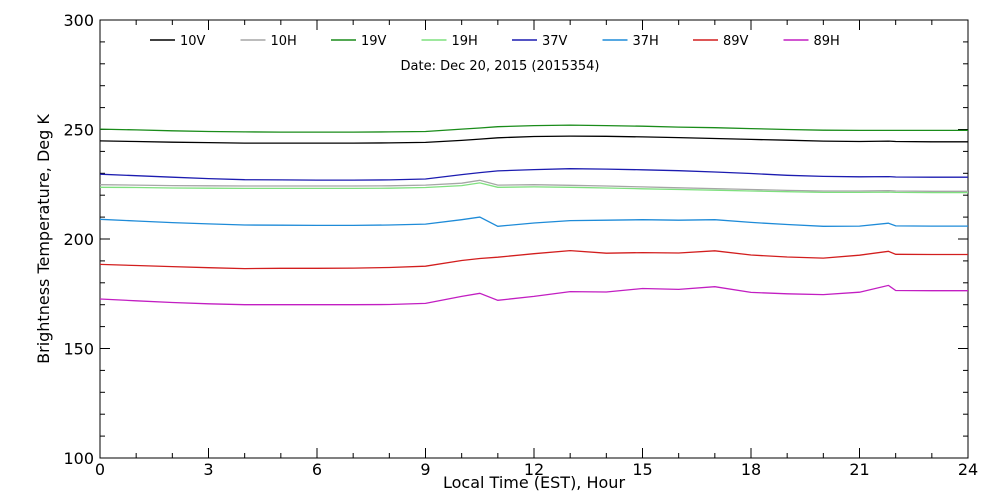 Image resolution: width=1000 pixels, height=500 pixels. Describe the element at coordinates (534, 469) in the screenshot. I see `x-tick-label: 12` at that location.